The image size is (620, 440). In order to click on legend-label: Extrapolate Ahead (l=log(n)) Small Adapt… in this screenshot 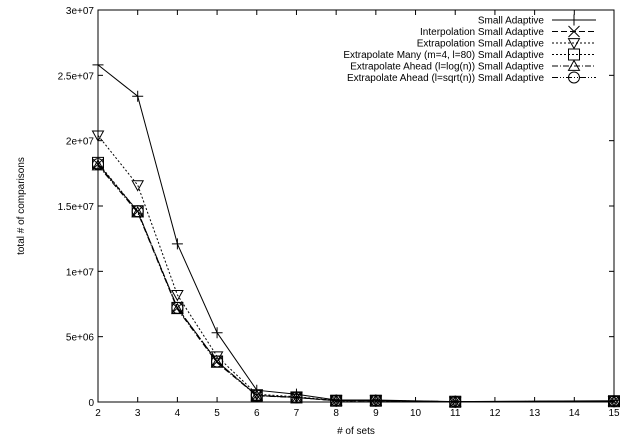, I will do `click(447, 67)`.